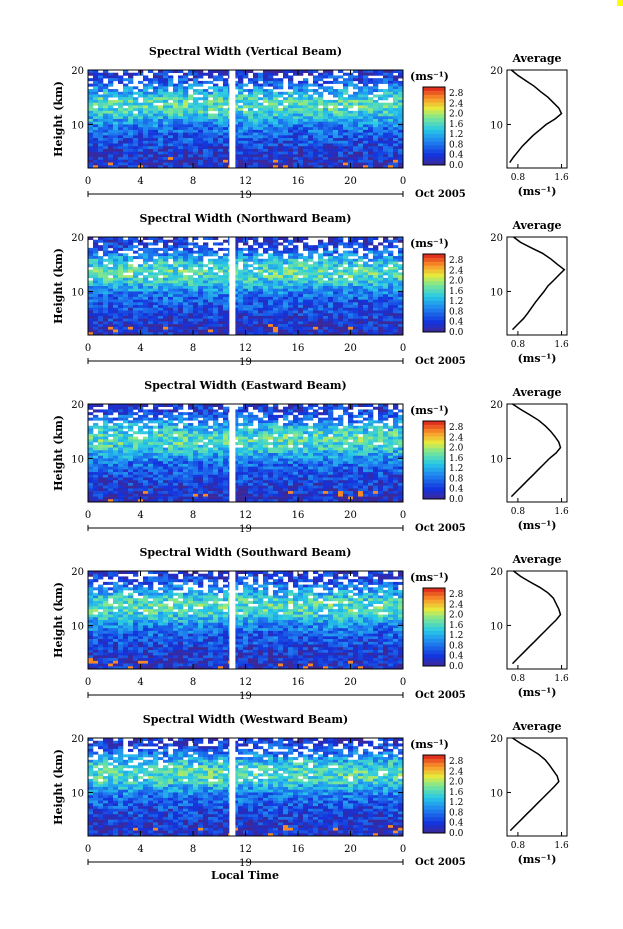  Describe the element at coordinates (232, 119) in the screenshot. I see `data-gap` at that location.